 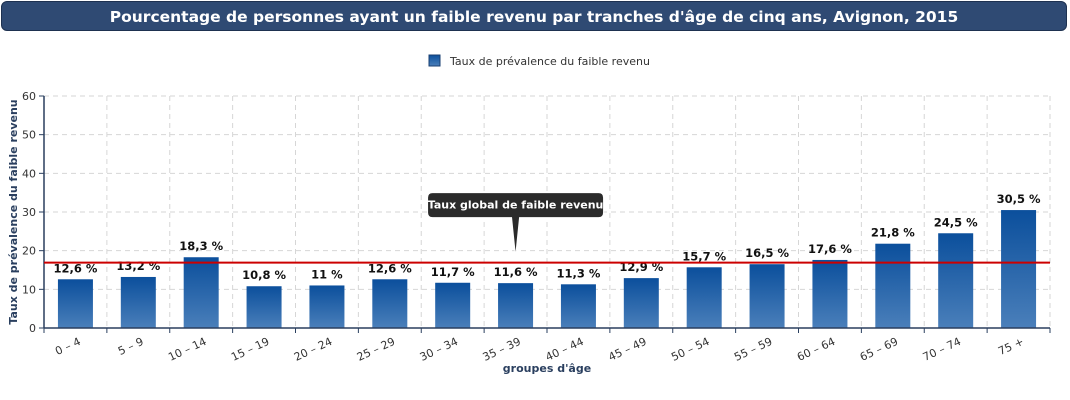 I want to click on x-tick-label: 70 – 74, so click(x=942, y=349).